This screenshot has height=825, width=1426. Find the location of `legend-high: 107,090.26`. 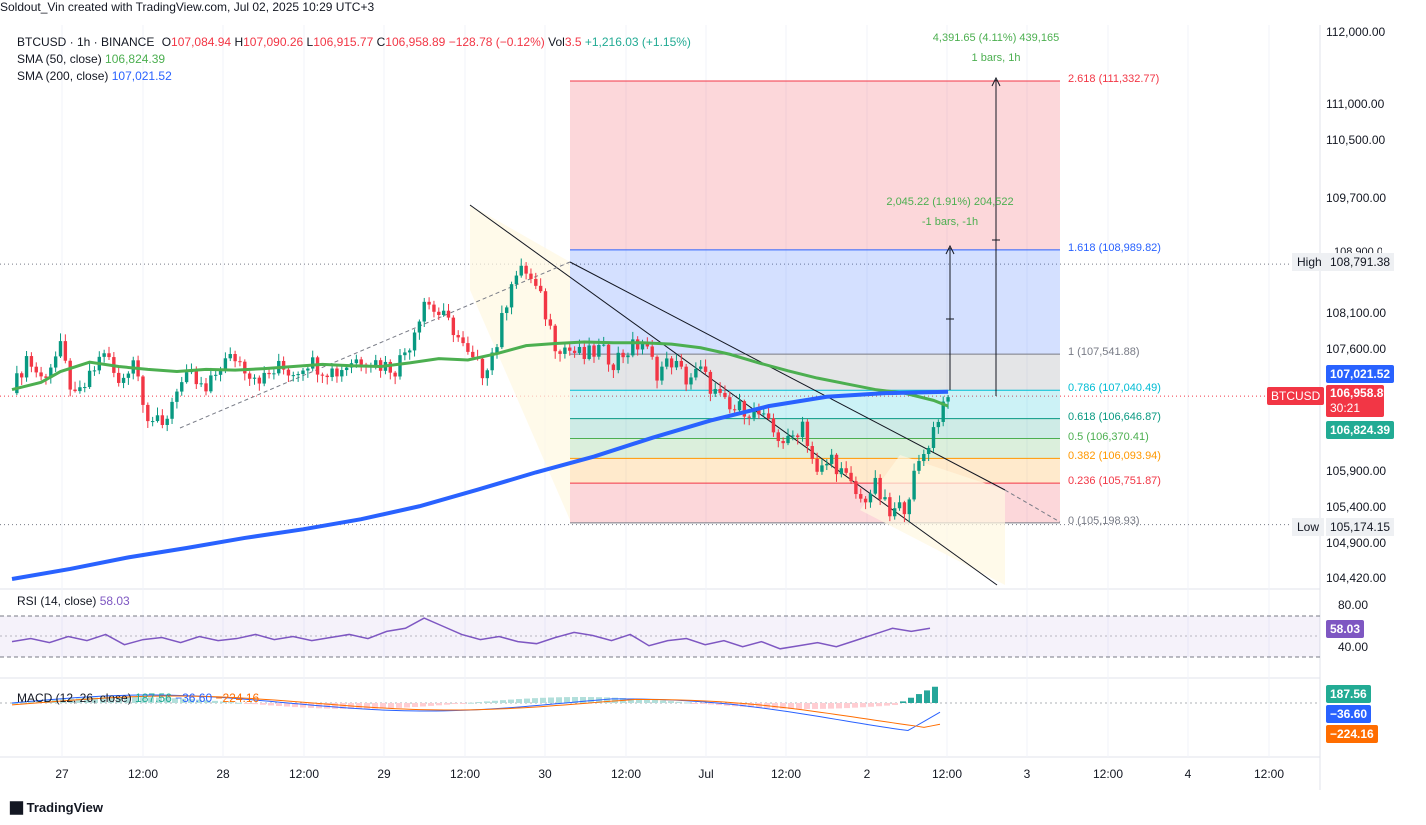

legend-high: 107,090.26 is located at coordinates (273, 42).